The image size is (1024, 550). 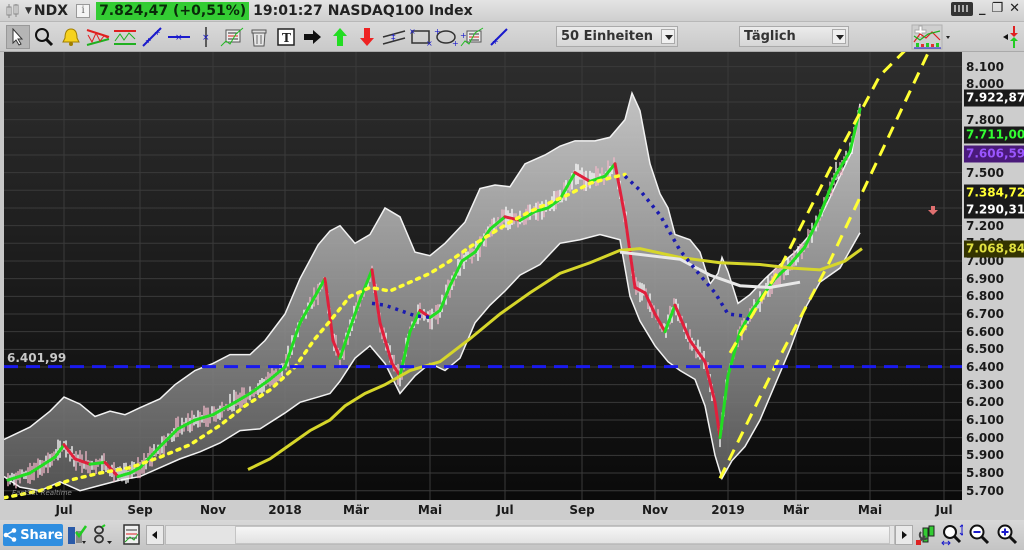 What do you see at coordinates (985, 367) in the screenshot?
I see `price-tick: 6.400` at bounding box center [985, 367].